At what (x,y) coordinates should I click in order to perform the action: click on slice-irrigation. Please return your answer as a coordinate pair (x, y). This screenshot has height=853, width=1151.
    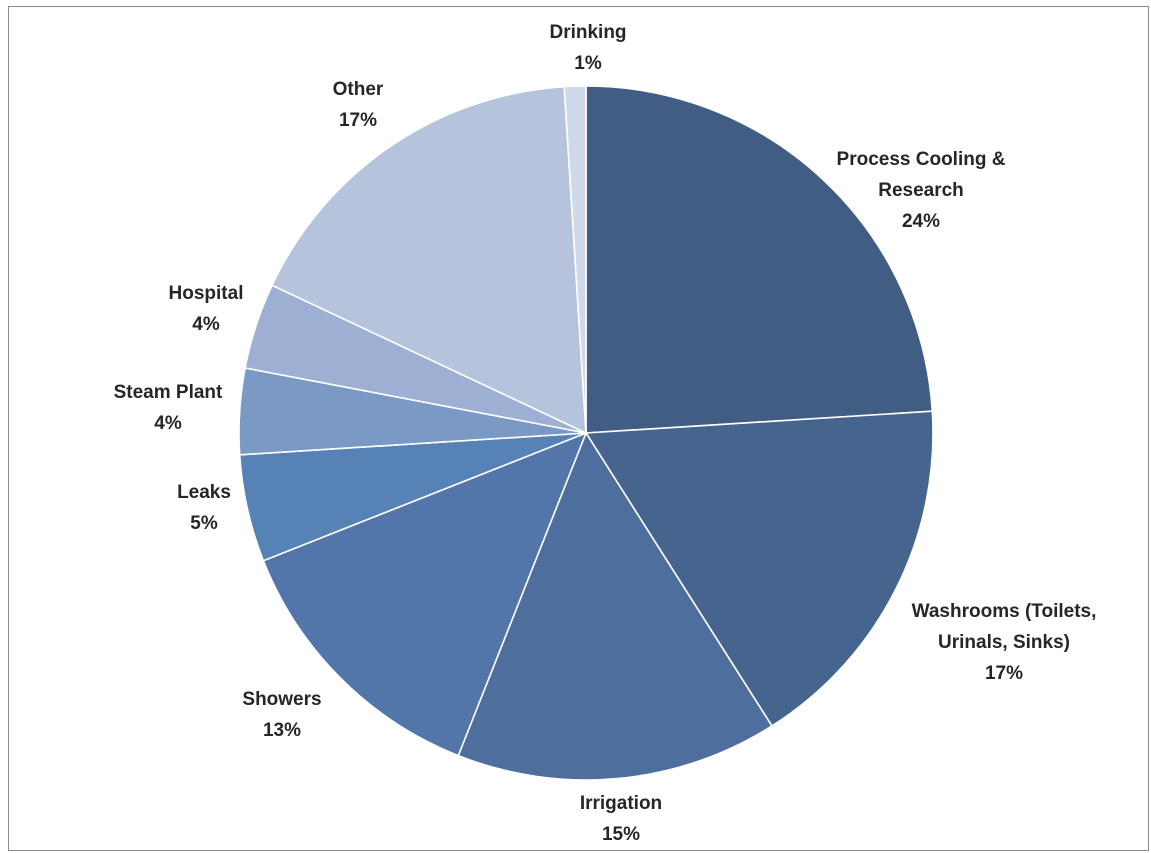
    Looking at the image, I should click on (615, 606).